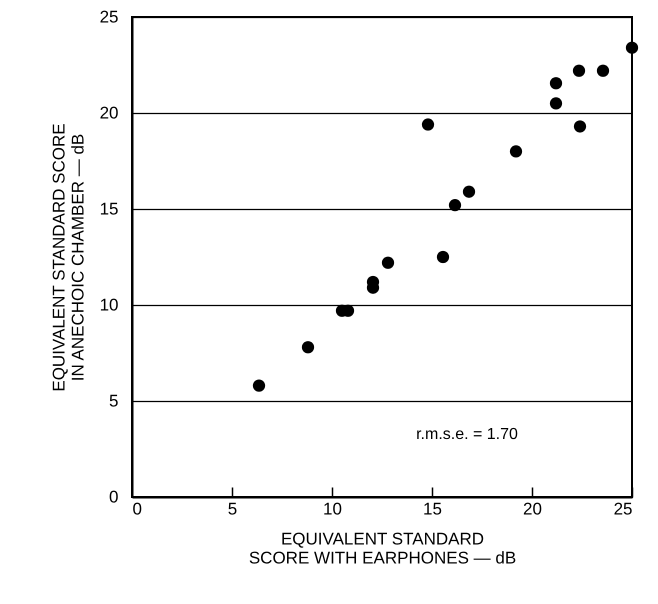 The height and width of the screenshot is (604, 658). I want to click on y-tick-label: 10, so click(109, 305).